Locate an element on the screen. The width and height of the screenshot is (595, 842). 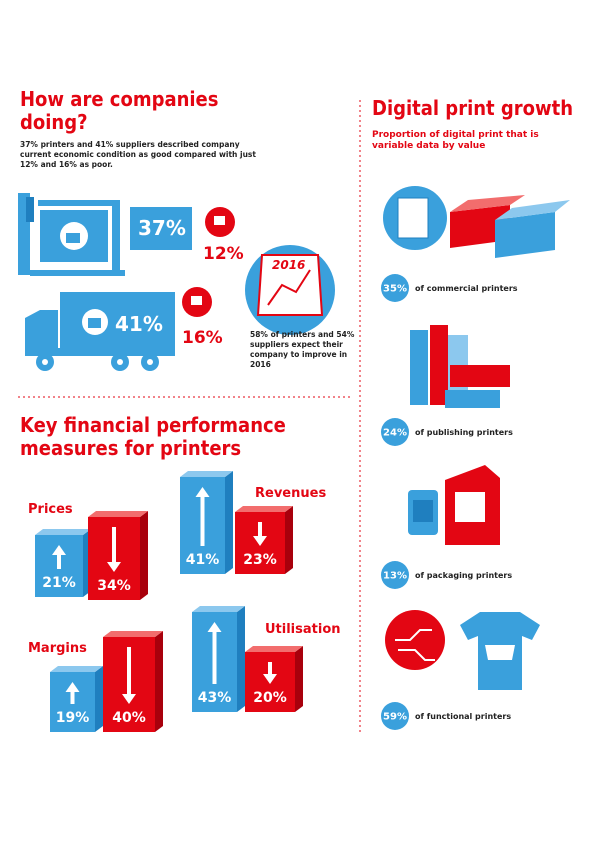
measure-label: Utilisation is located at coordinates (303, 629).